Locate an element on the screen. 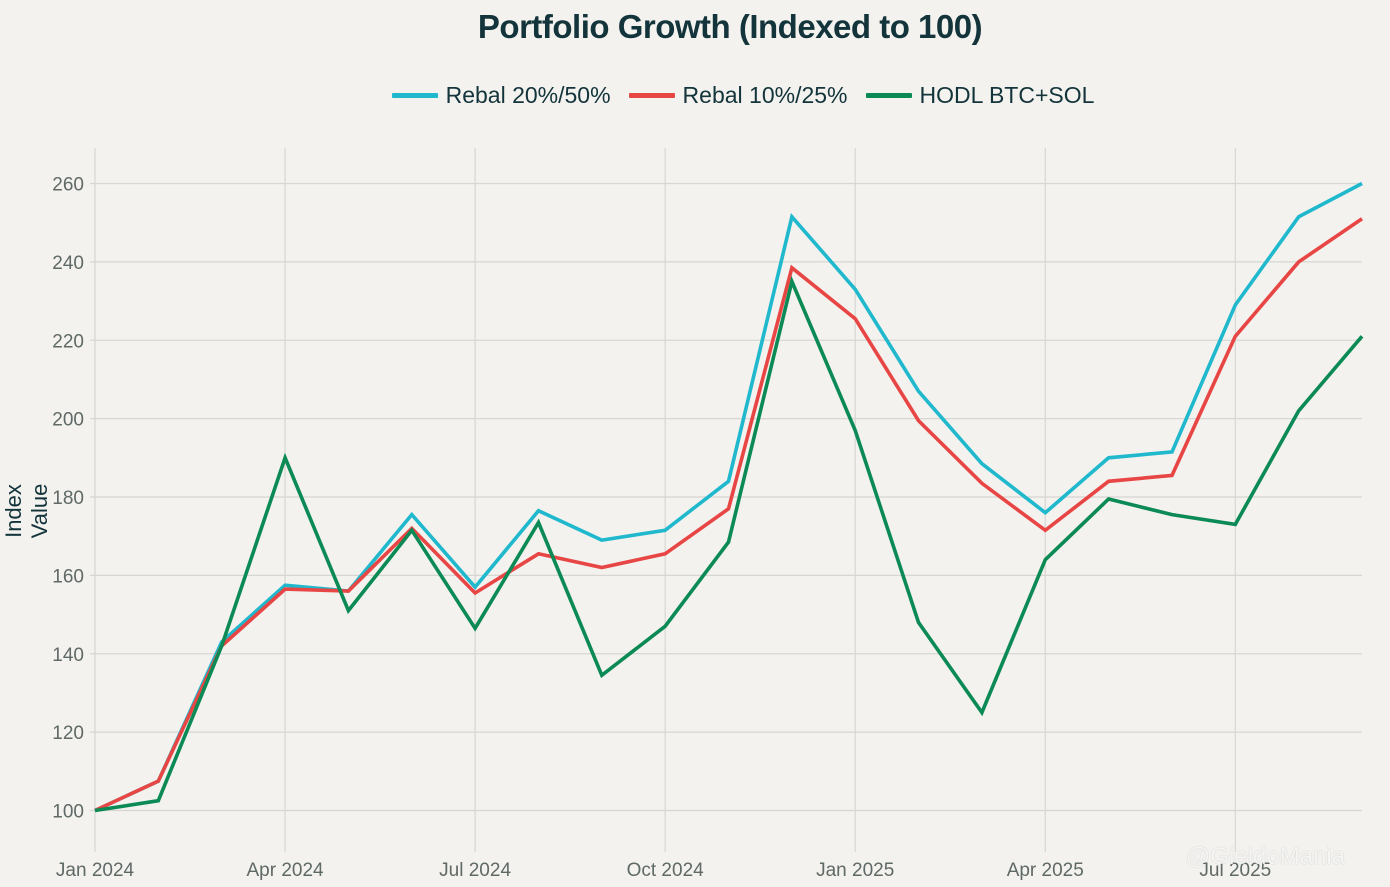 This screenshot has height=887, width=1390. legend-item-hodl: HODL BTC+SOL is located at coordinates (980, 95).